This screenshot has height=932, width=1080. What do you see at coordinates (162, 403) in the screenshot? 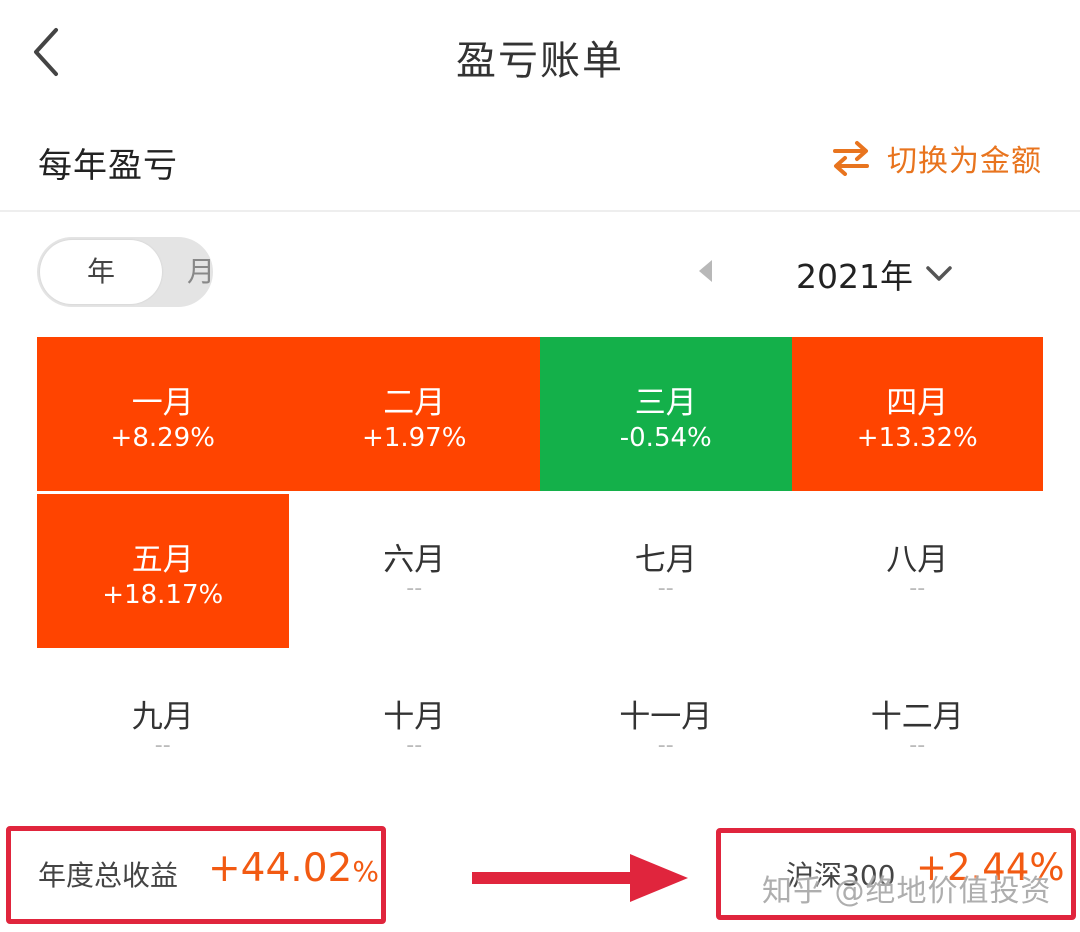
I see `month-name: 一月` at bounding box center [162, 403].